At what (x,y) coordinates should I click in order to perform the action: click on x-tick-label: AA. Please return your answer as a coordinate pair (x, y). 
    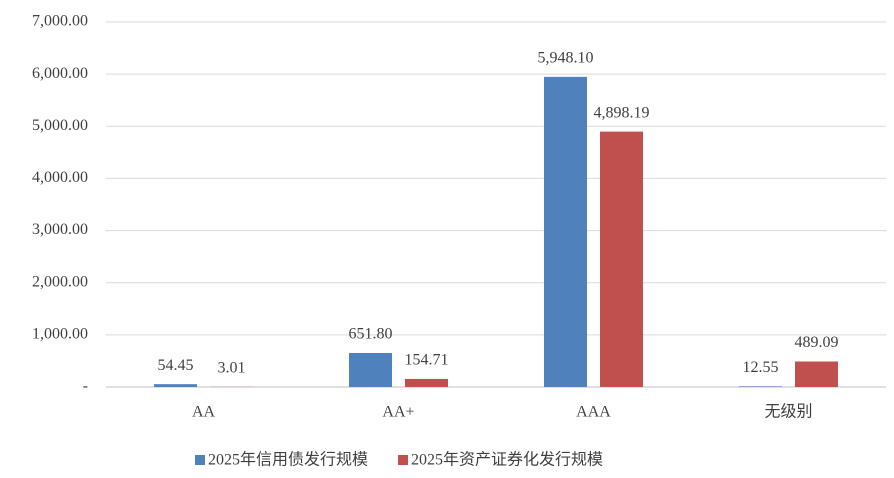
    Looking at the image, I should click on (204, 412).